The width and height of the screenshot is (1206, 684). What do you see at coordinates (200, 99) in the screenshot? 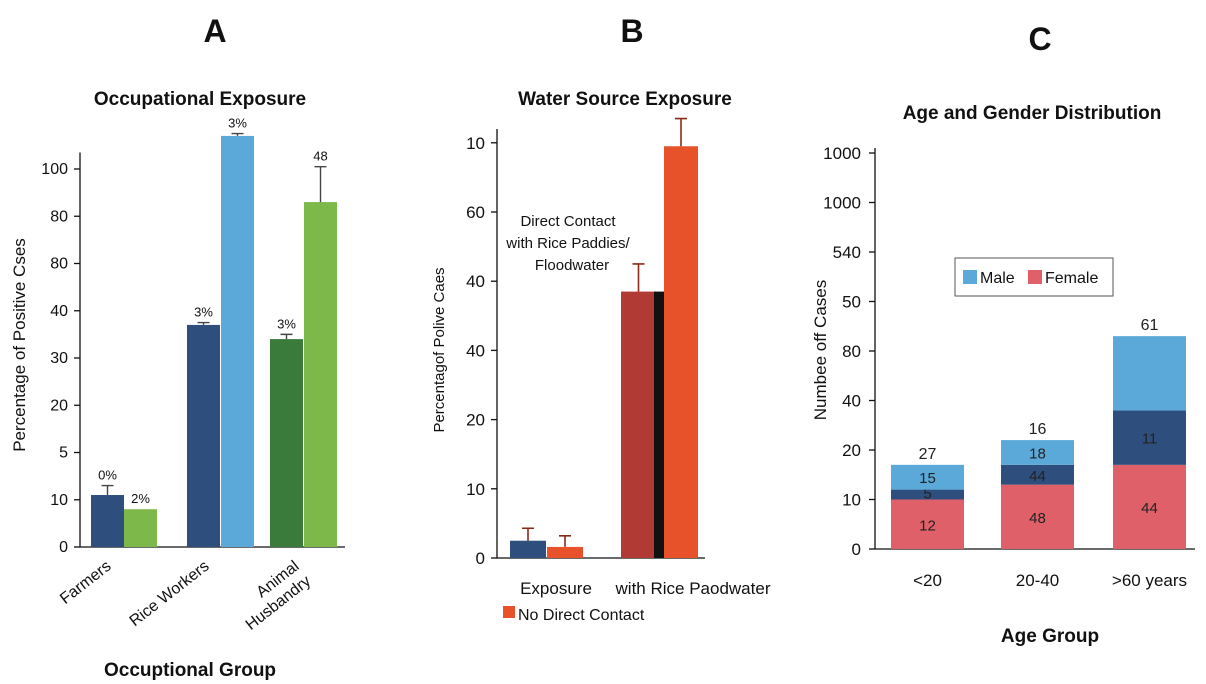
I see `chart-a-title: Occupational Exposure` at bounding box center [200, 99].